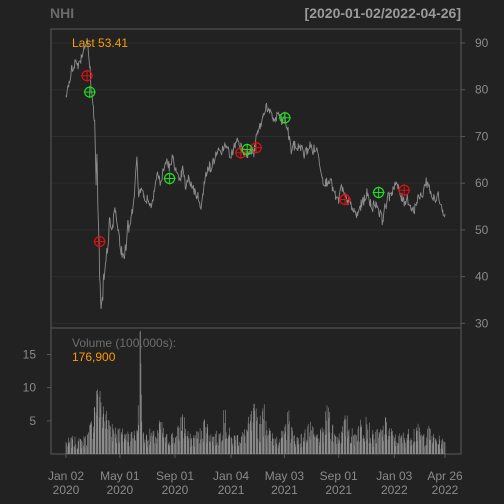  Describe the element at coordinates (231, 476) in the screenshot. I see `x-tick-label: Jan 04` at that location.